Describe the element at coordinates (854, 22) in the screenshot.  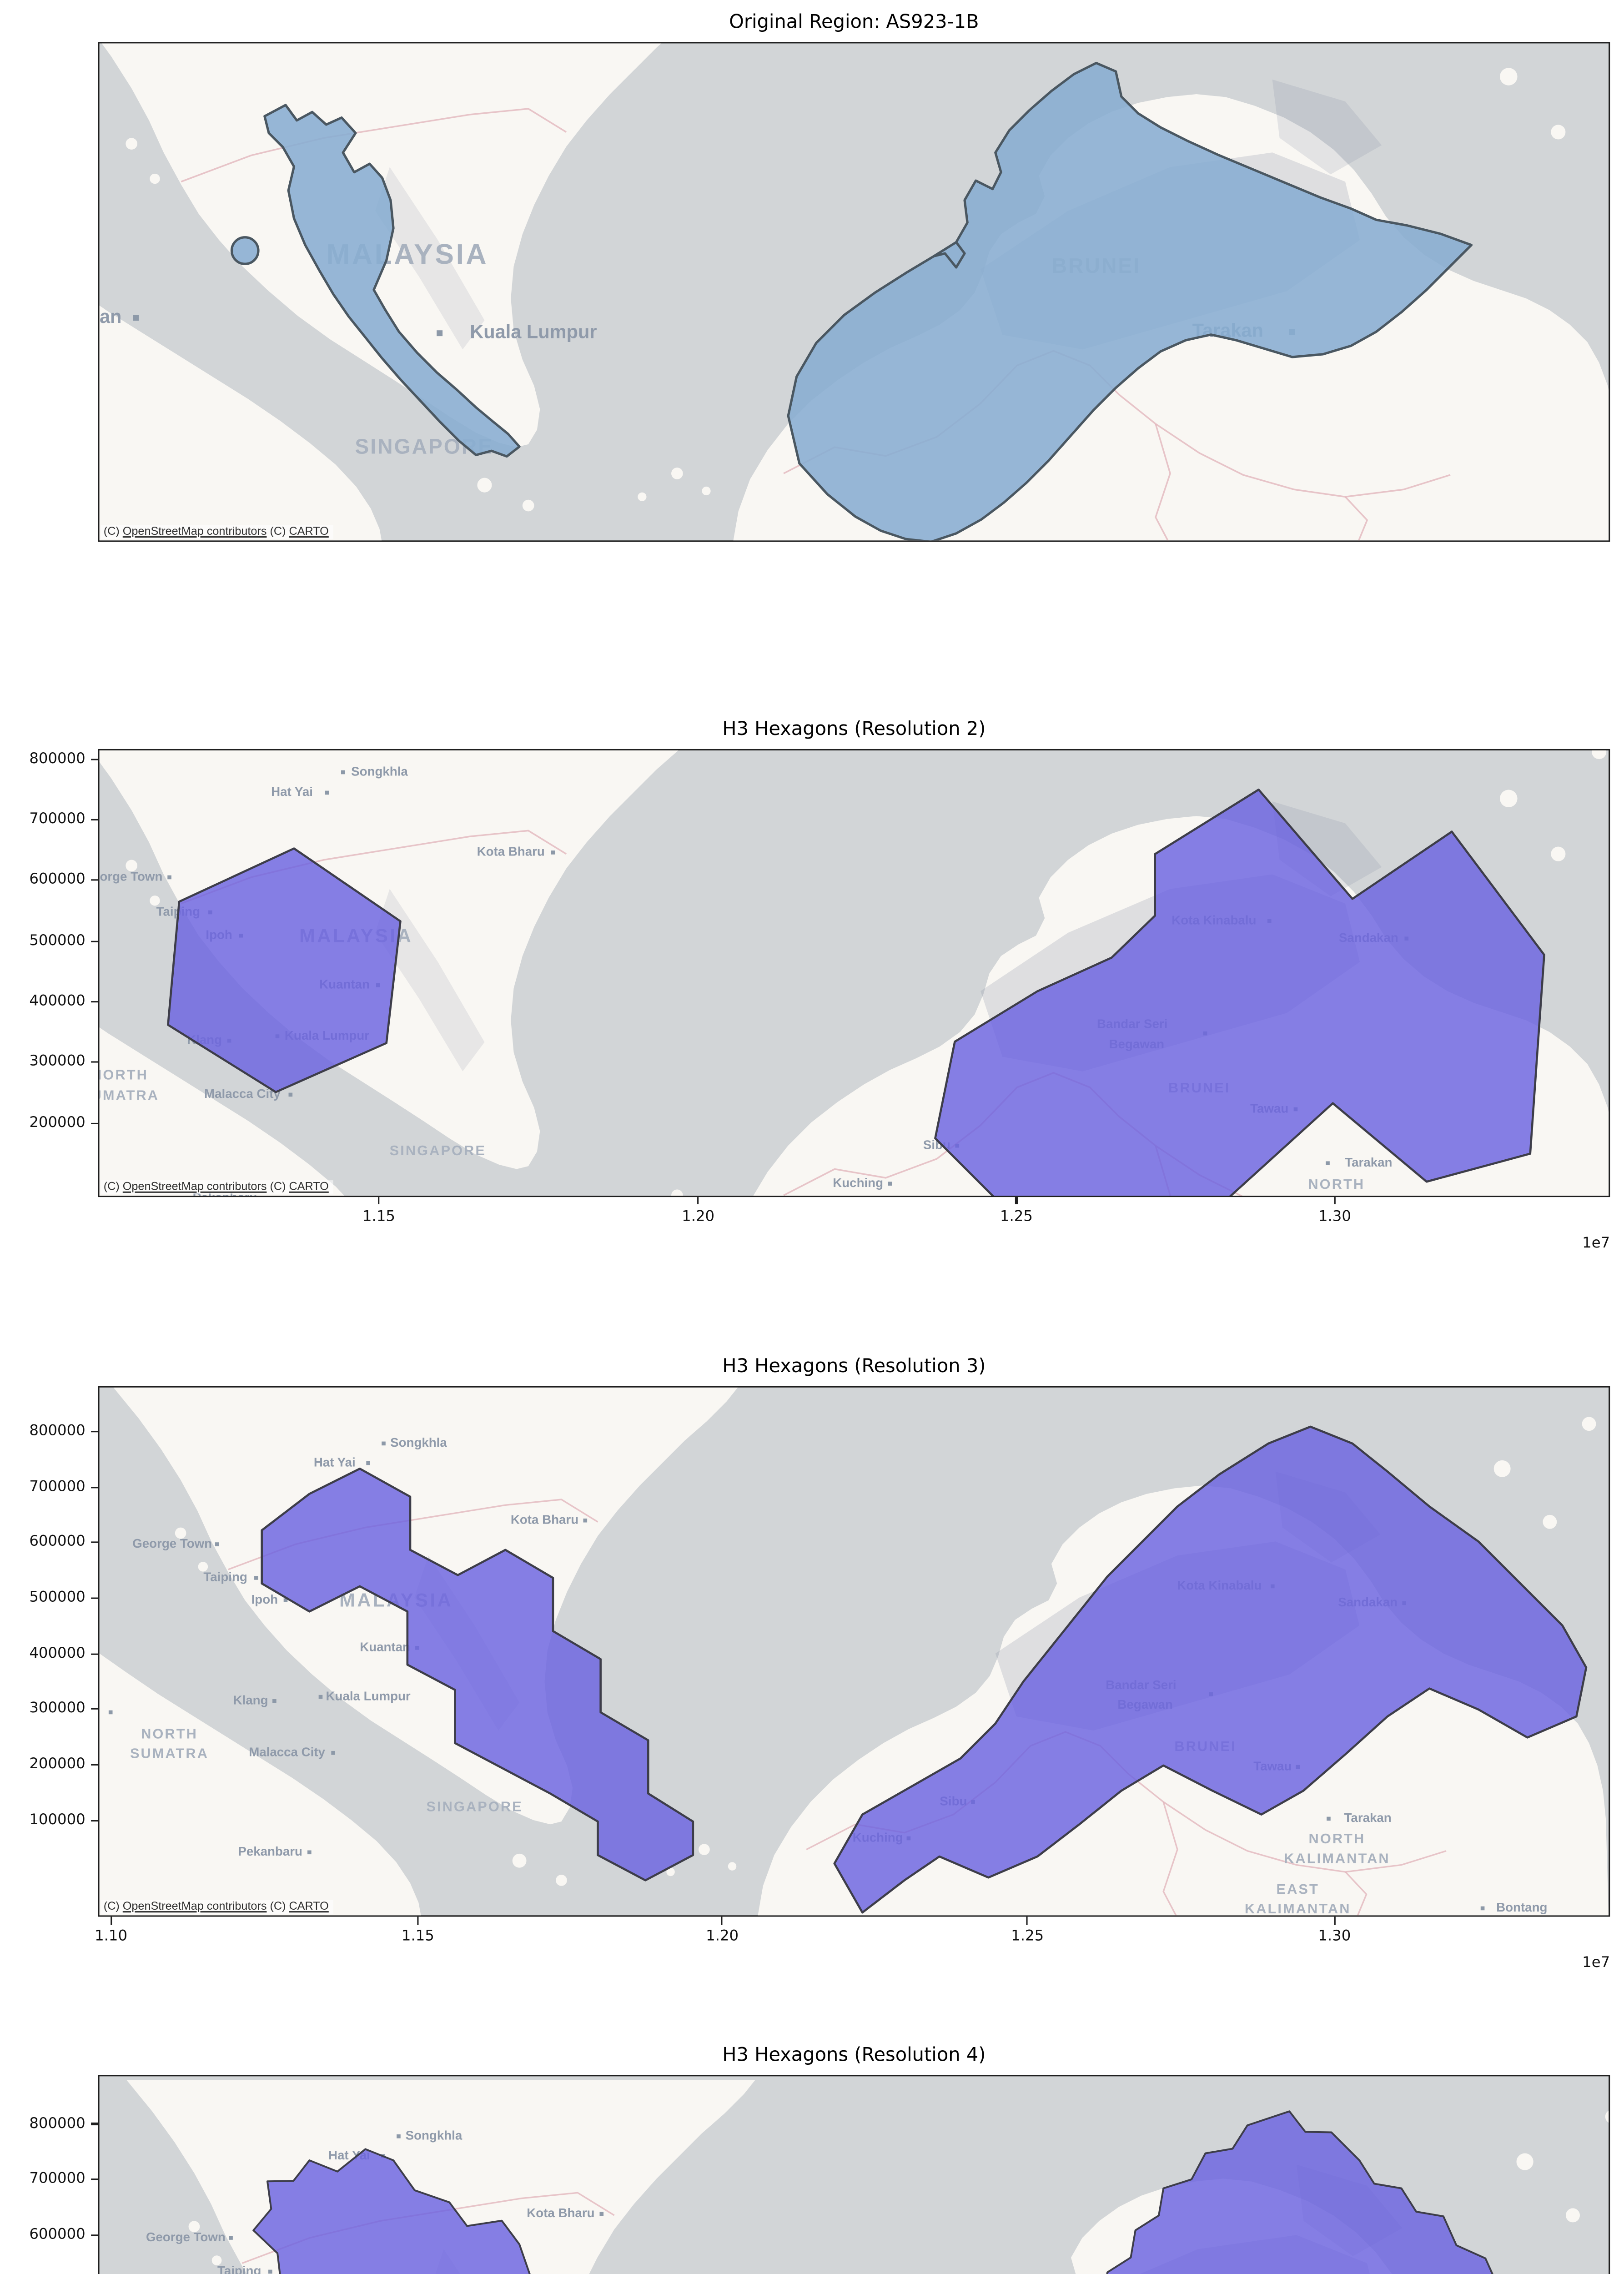
I see `panel-title: Original Region: AS923-1B` at that location.